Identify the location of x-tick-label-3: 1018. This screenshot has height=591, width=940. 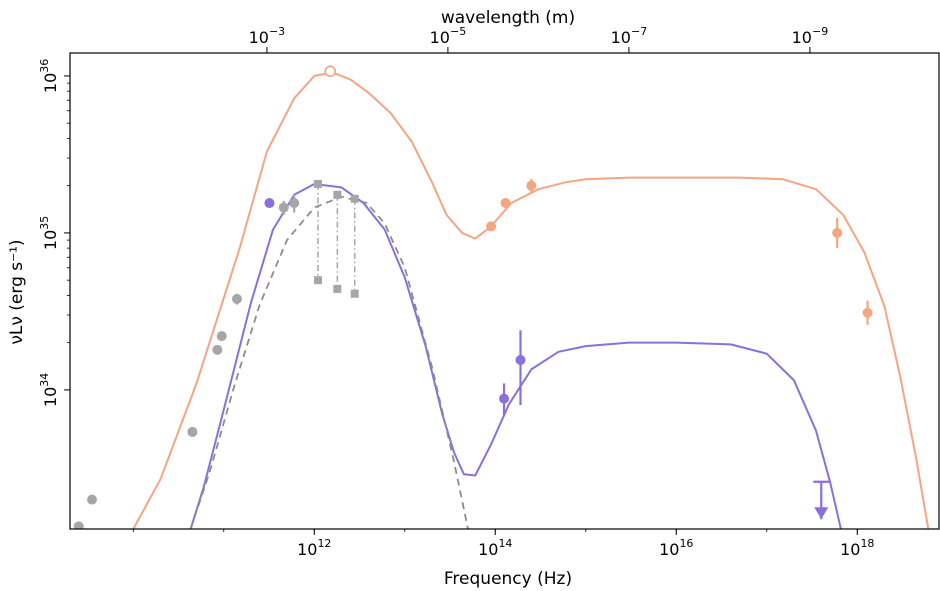
(857, 548).